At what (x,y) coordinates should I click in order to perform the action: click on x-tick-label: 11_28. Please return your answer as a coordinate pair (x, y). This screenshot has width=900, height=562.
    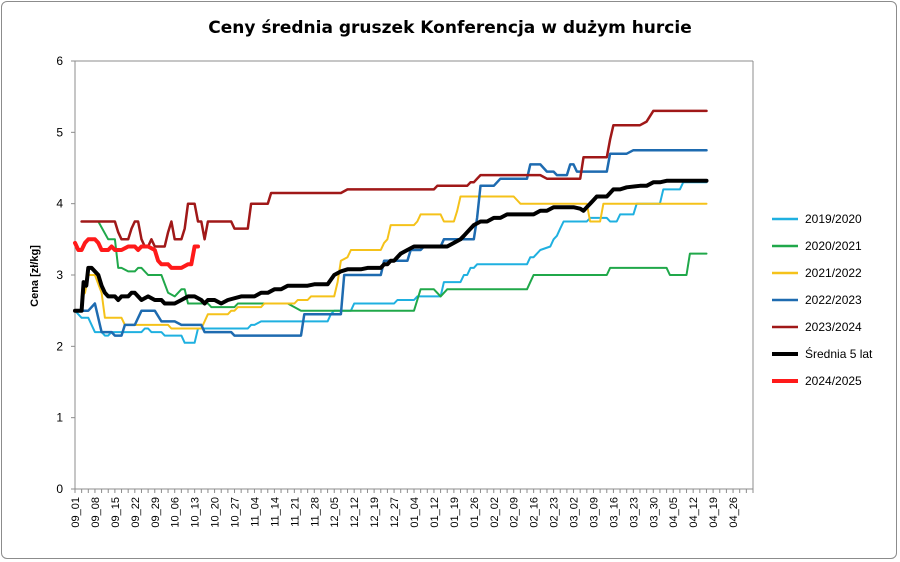
    Looking at the image, I should click on (315, 512).